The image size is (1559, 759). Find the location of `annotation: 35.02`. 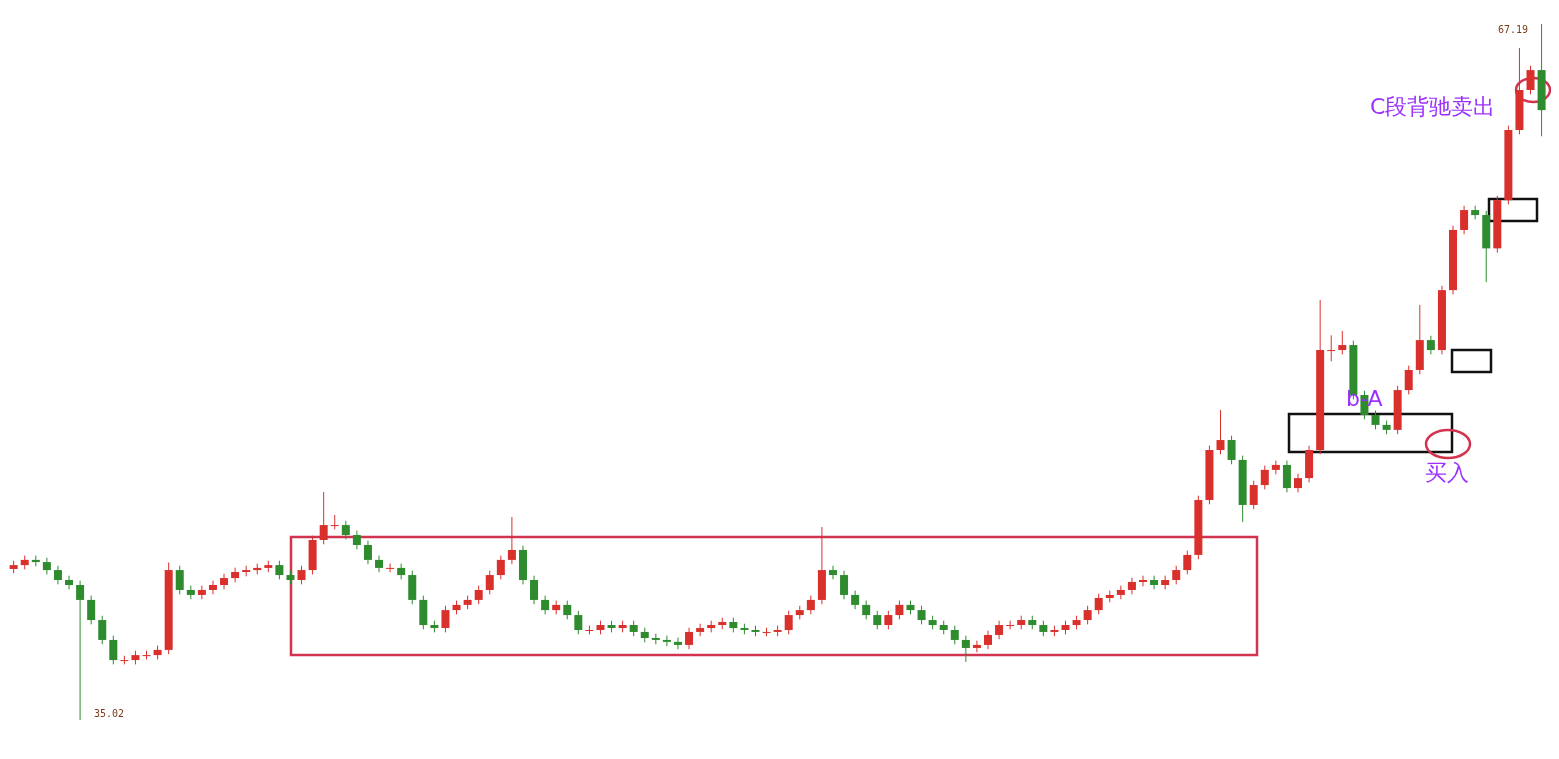

annotation: 35.02 is located at coordinates (109, 713).